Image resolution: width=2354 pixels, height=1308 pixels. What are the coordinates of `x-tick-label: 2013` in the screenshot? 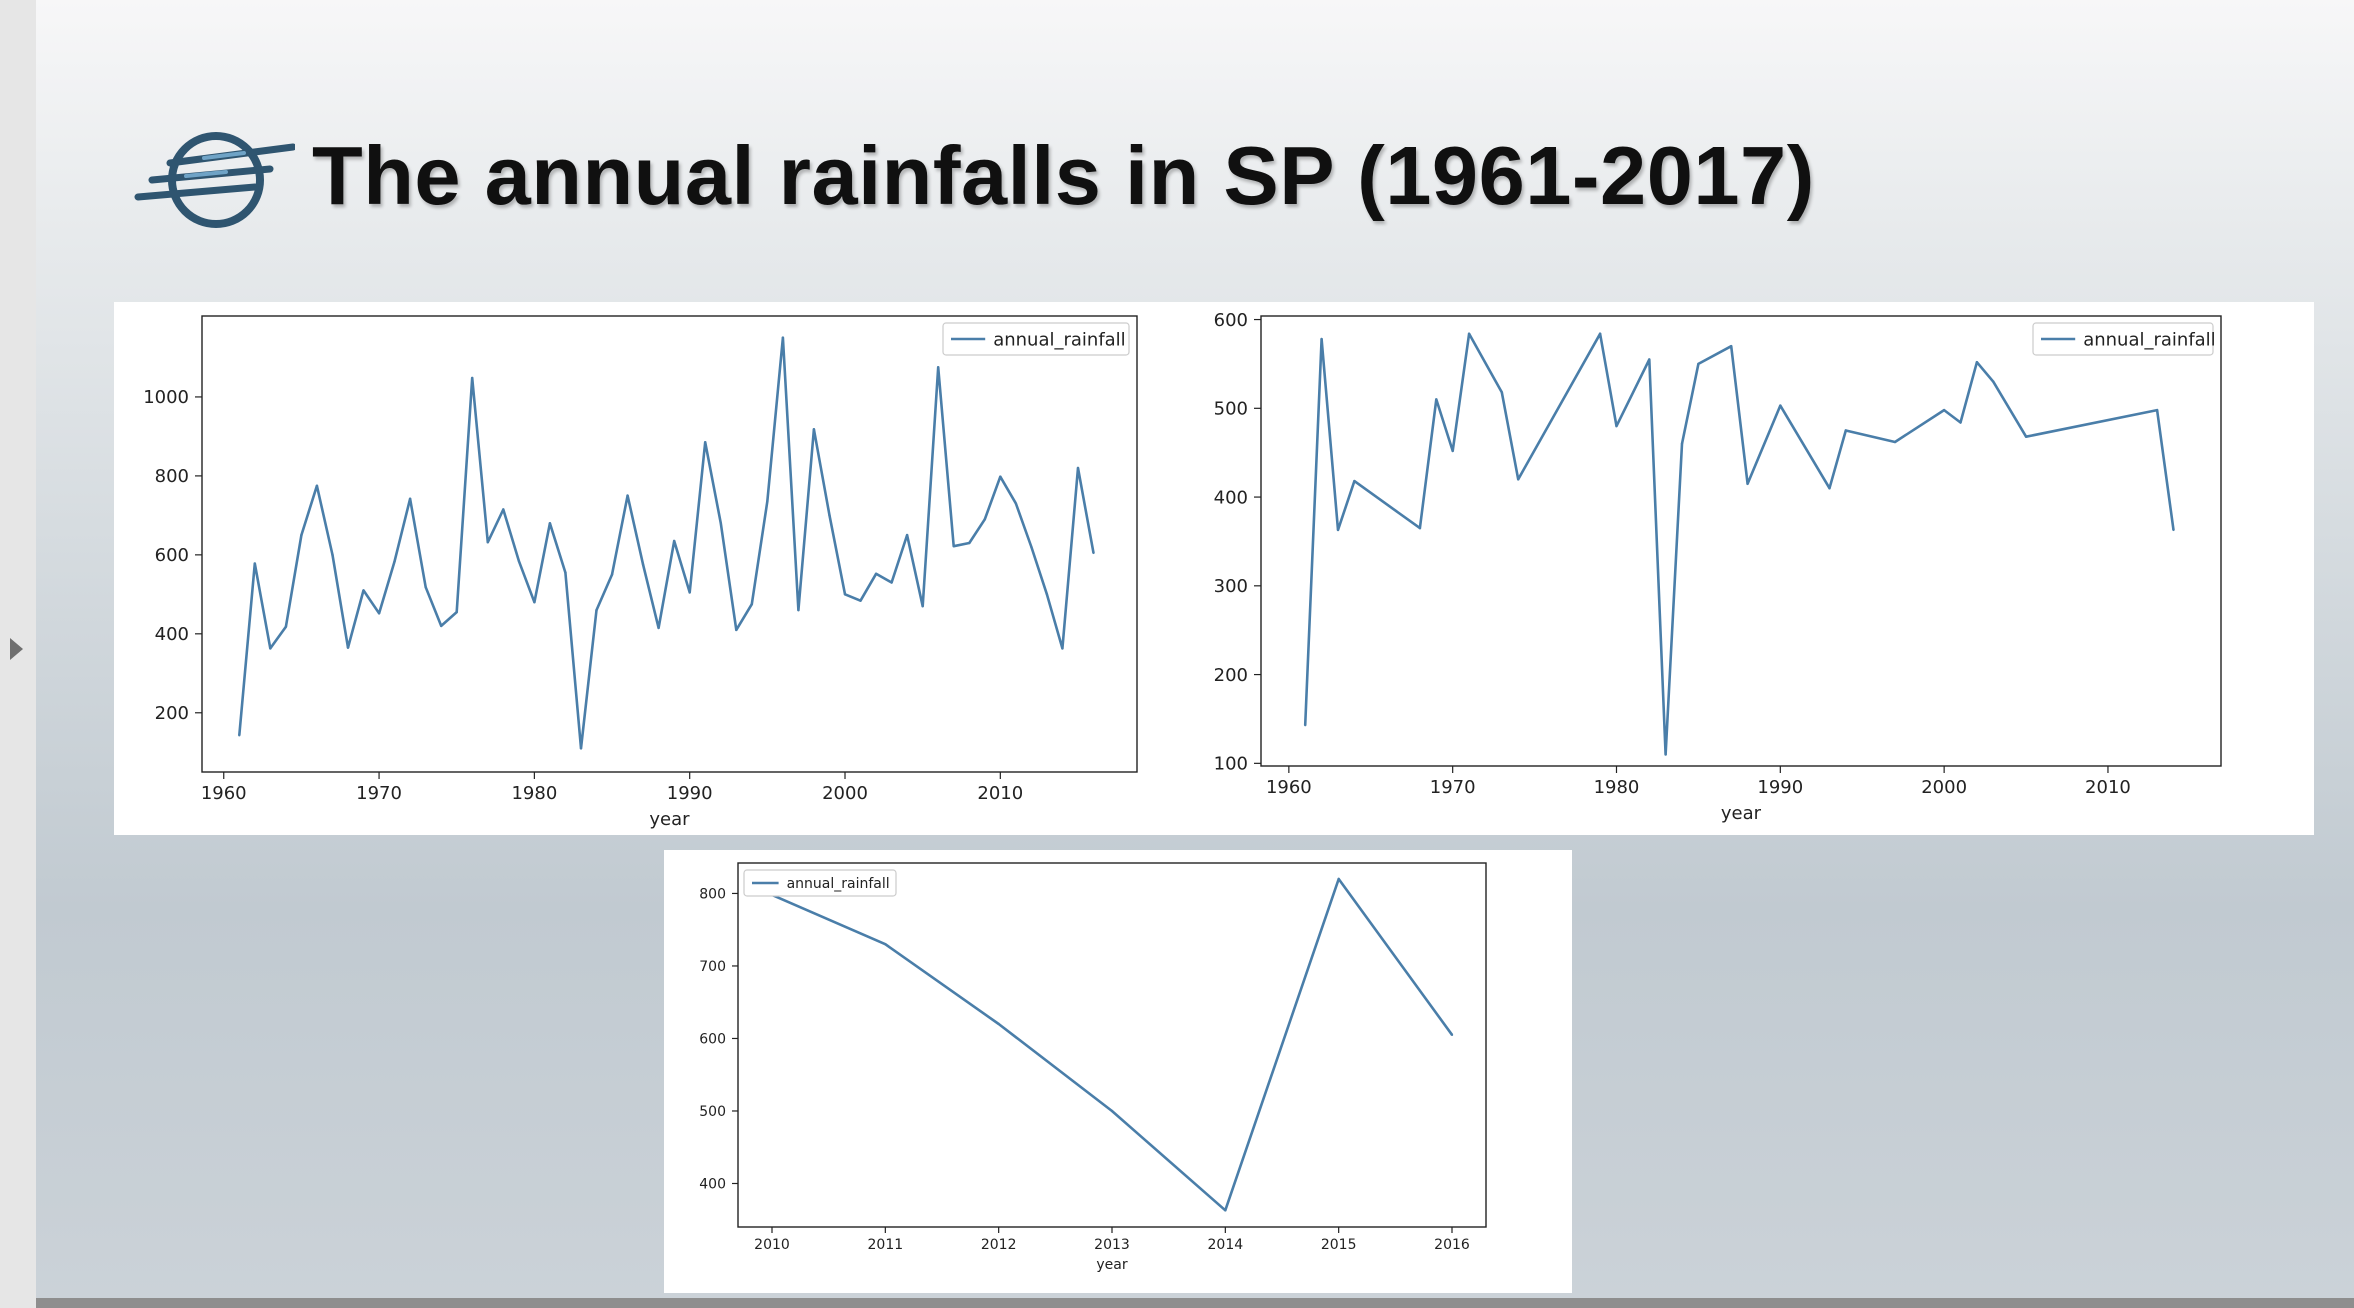 It's located at (1112, 1245).